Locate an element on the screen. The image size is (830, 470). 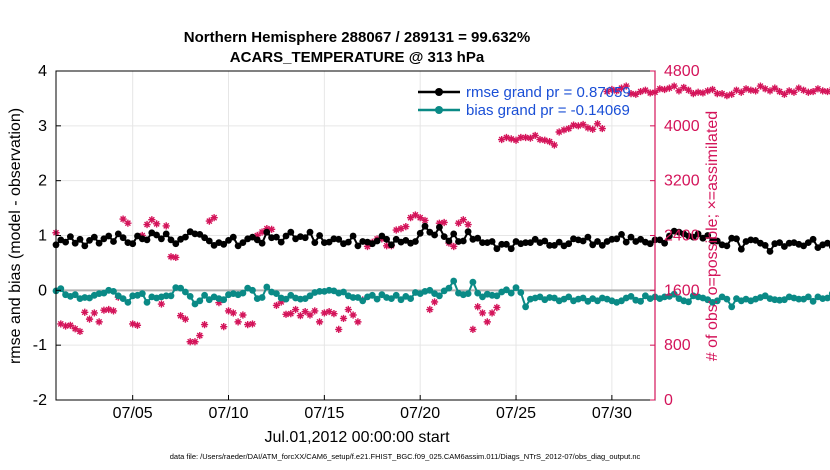
y-right-tick-label: 4000 is located at coordinates (682, 126).